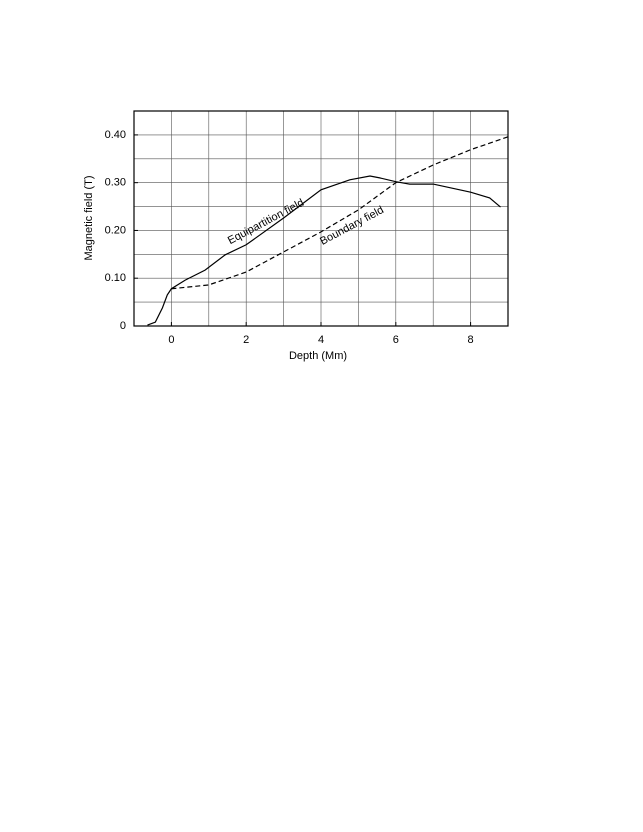 Image resolution: width=643 pixels, height=832 pixels. I want to click on x-tick-label: 8, so click(471, 340).